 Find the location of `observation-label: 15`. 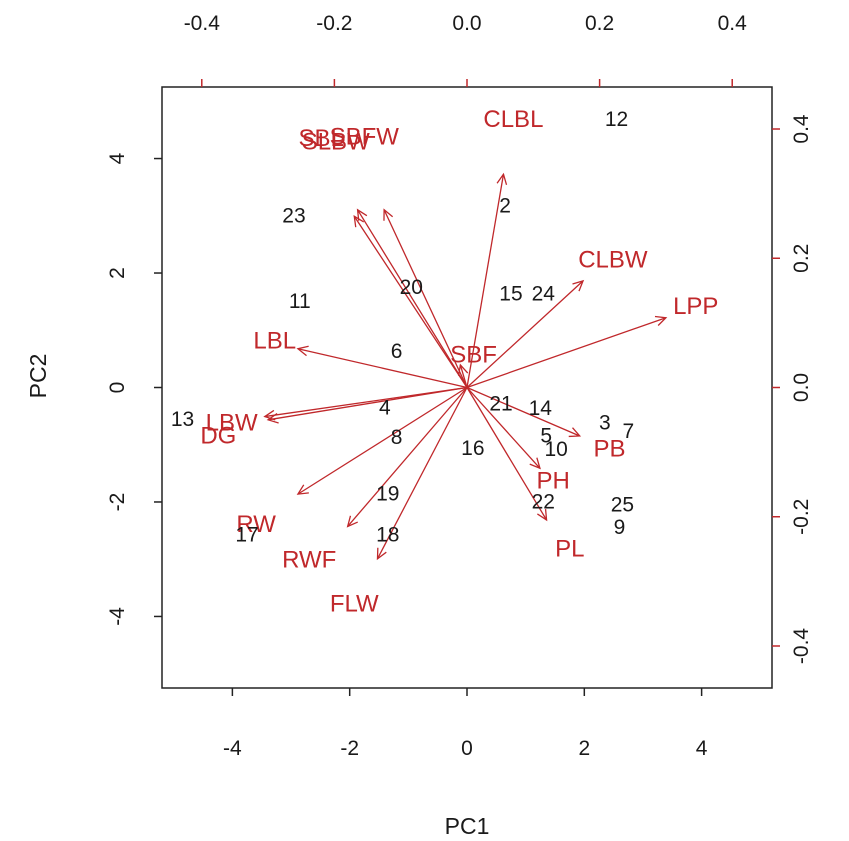

observation-label: 15 is located at coordinates (510, 294).